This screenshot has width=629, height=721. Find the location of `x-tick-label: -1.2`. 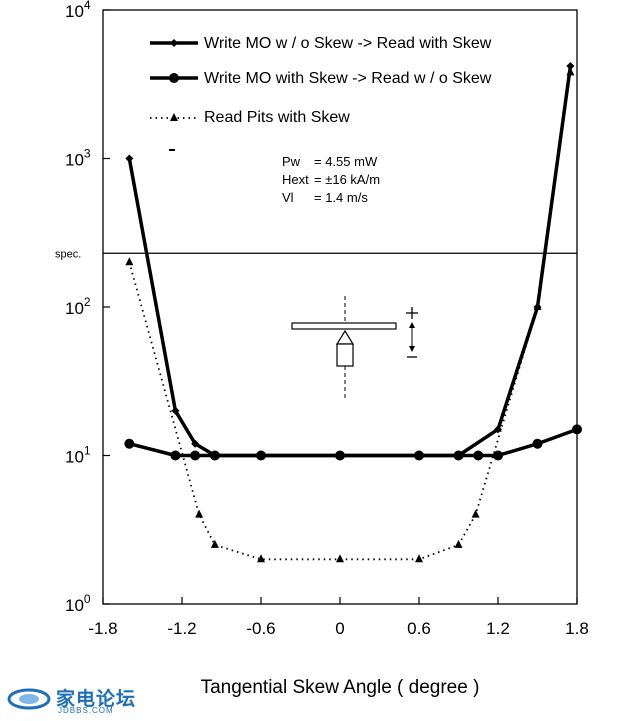

x-tick-label: -1.2 is located at coordinates (181, 628).